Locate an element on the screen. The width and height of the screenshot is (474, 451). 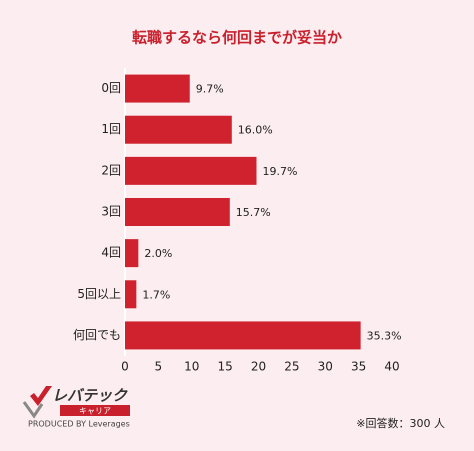
chart-title: 転職するなら何回までが妥当か is located at coordinates (237, 38).